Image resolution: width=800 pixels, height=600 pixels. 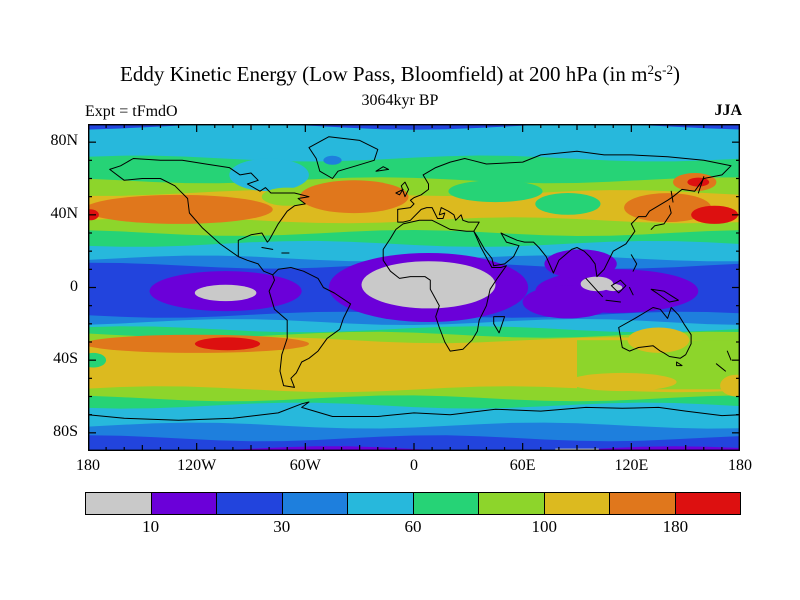 What do you see at coordinates (131, 111) in the screenshot?
I see `experiment-label: Expt = tFmdO` at bounding box center [131, 111].